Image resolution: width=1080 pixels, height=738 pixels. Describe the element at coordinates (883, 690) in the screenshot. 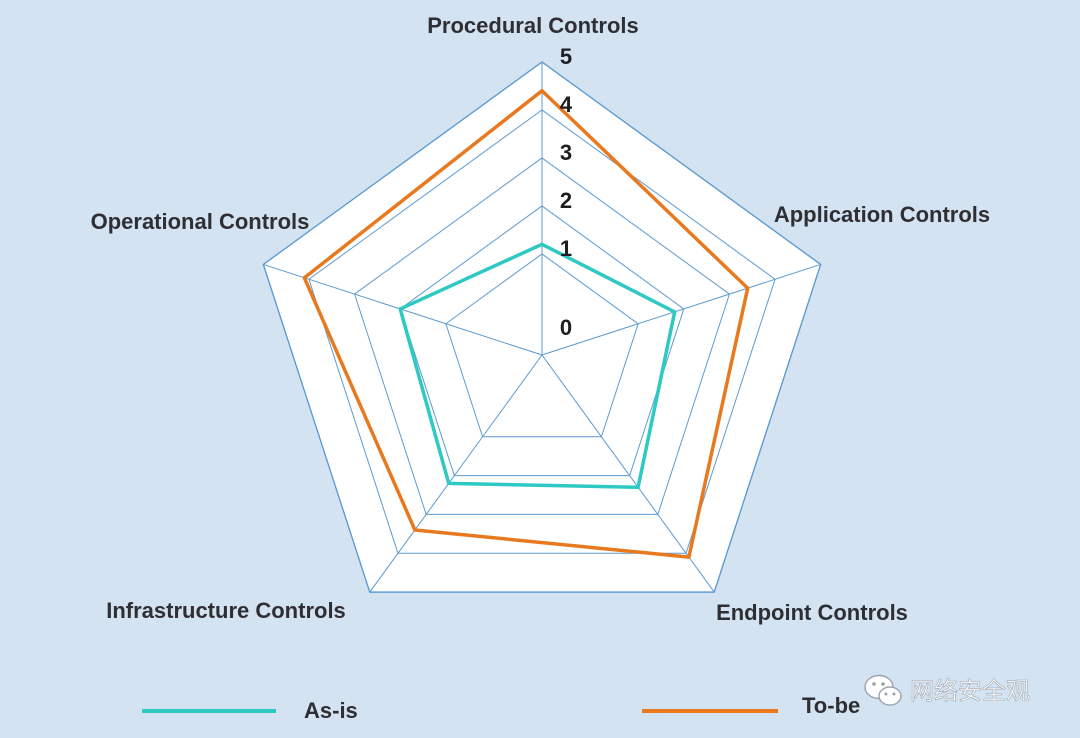

I see `wechat-icon` at that location.